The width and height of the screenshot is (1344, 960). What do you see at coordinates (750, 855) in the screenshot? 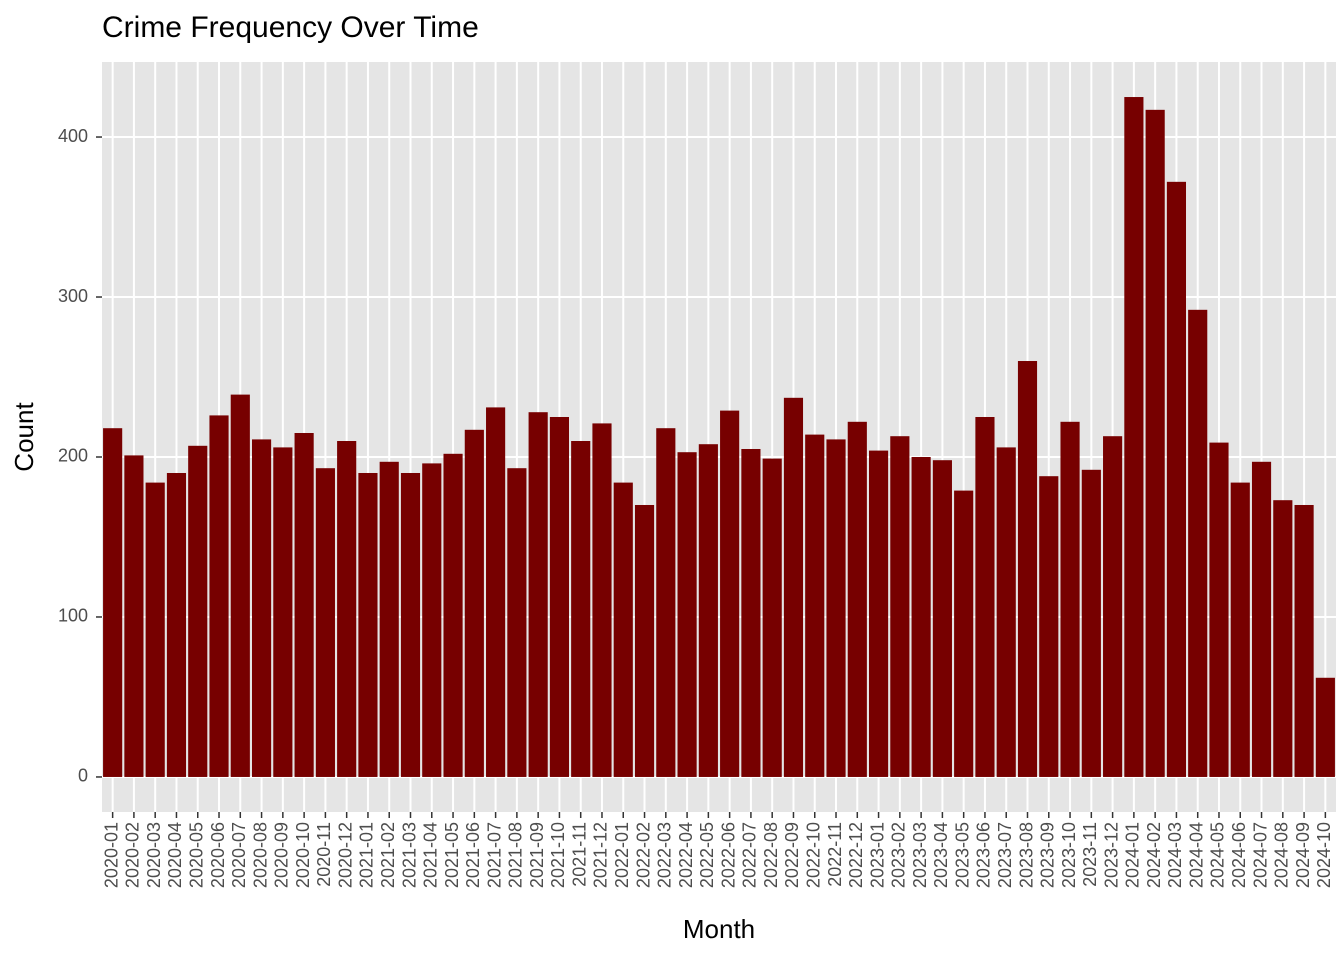
I see `x-tick-label: 2022-07` at bounding box center [750, 855].